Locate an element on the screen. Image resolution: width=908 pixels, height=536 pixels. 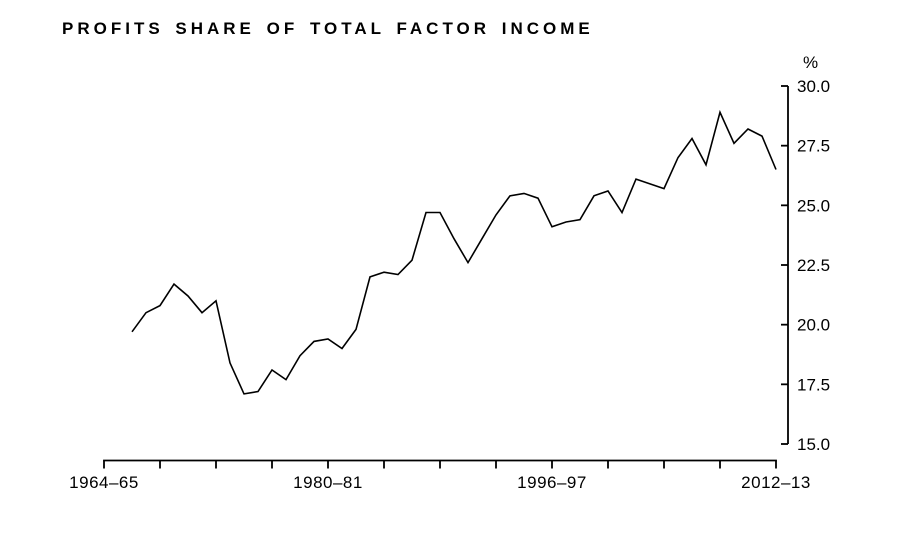
y-tick-label: 15.0 is located at coordinates (813, 444).